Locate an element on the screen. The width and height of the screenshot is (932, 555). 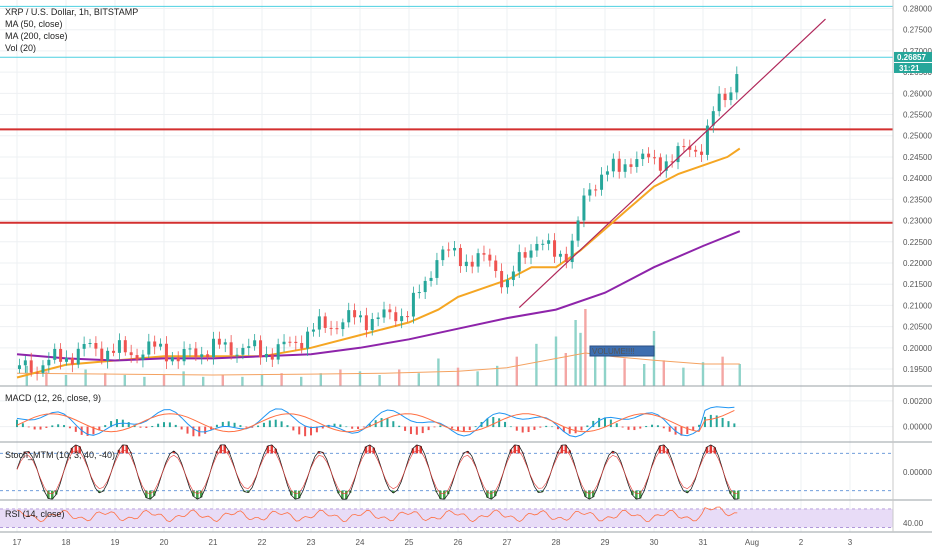
macd-legend: MACD (12, 26, close, 9) is located at coordinates (53, 398).